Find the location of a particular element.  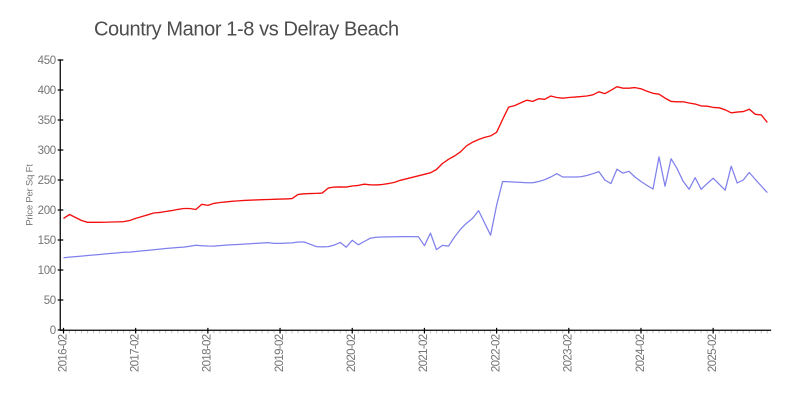

svg-text: 450 is located at coordinates (47, 61).